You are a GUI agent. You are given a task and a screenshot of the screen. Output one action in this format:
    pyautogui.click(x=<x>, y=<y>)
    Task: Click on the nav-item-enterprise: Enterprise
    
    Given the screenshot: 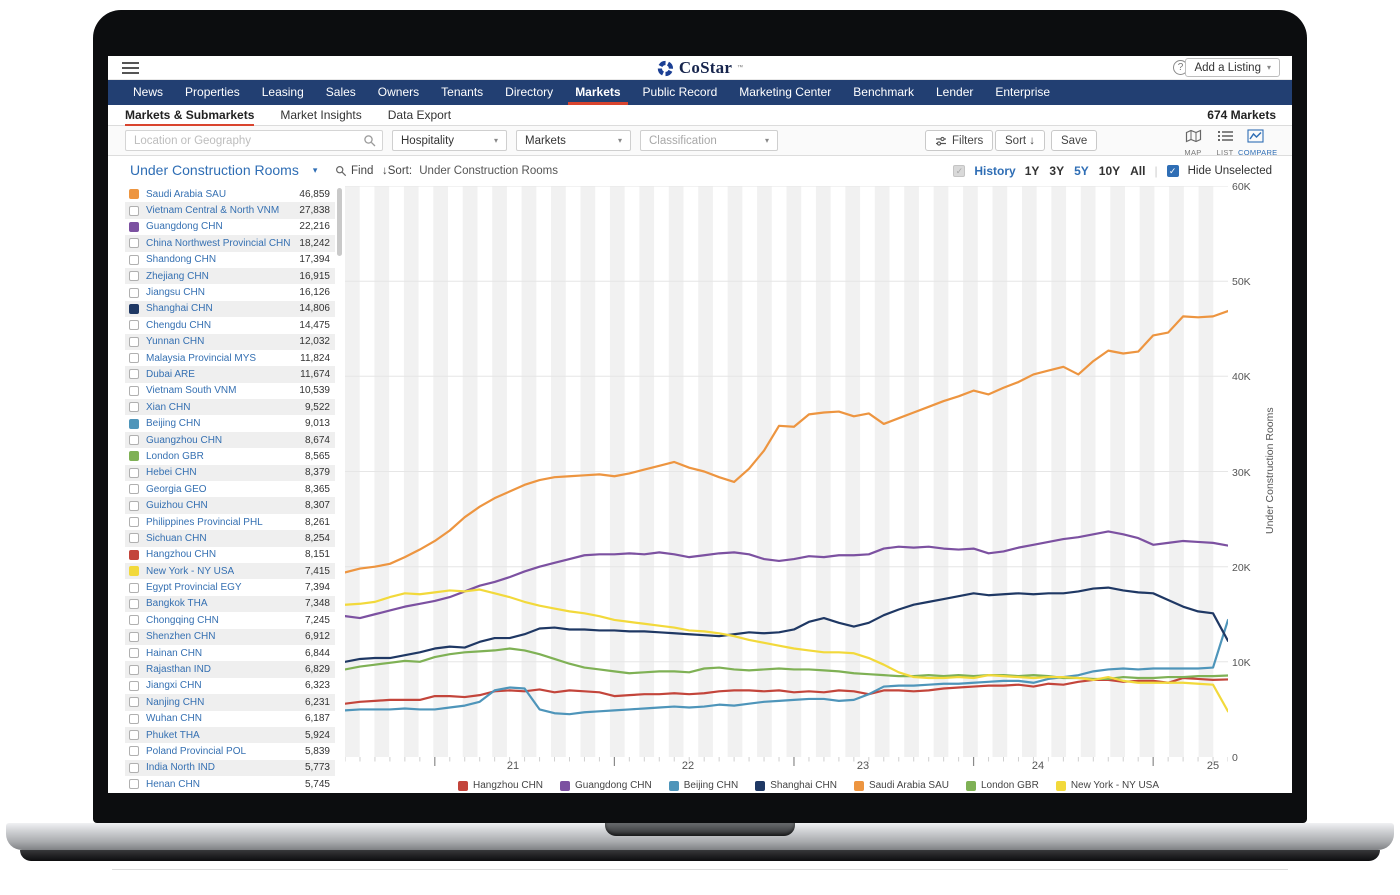 What is the action you would take?
    pyautogui.click(x=1023, y=92)
    